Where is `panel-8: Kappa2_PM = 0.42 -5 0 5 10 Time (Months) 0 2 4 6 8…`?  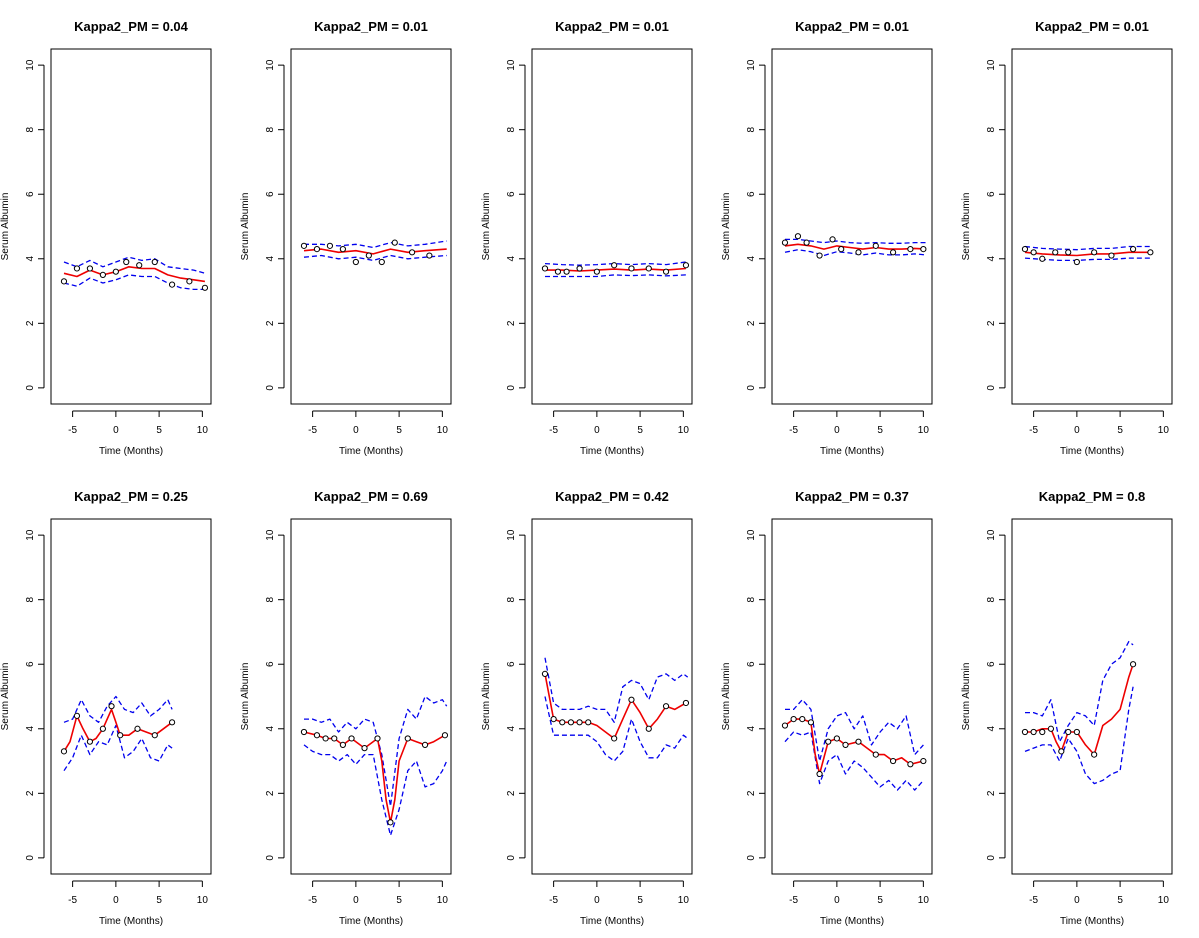 panel-8: Kappa2_PM = 0.42 -5 0 5 10 Time (Months) 0 2 4 6 8… is located at coordinates (587, 708).